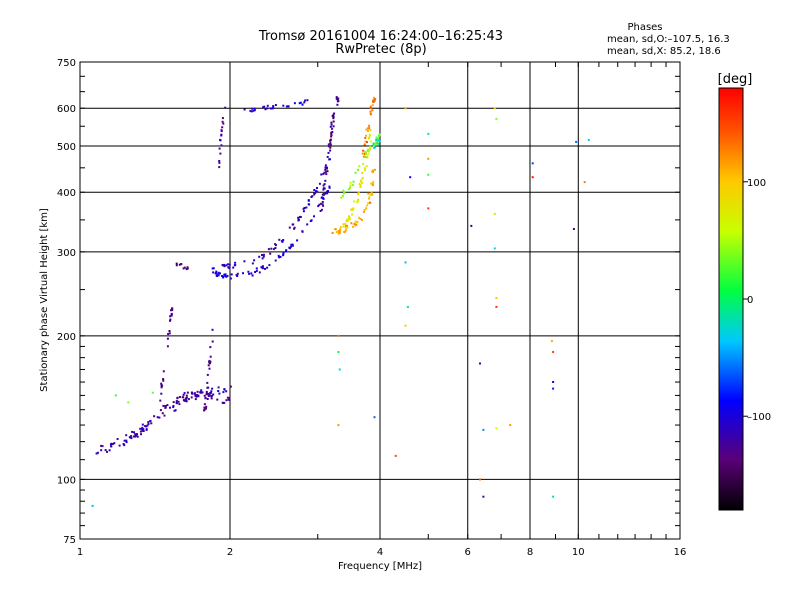 The height and width of the screenshot is (600, 800). Describe the element at coordinates (750, 300) in the screenshot. I see `colorbar-tick-label: 0` at that location.